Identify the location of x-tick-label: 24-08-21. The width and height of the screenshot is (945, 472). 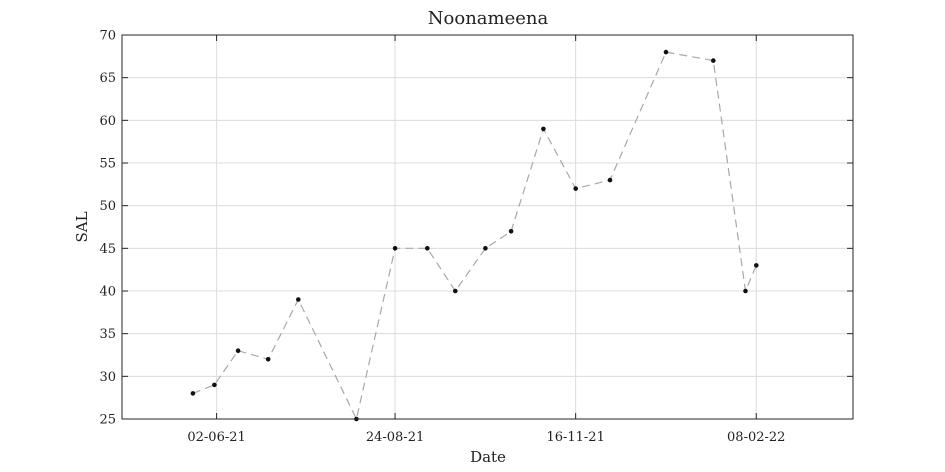
(395, 437).